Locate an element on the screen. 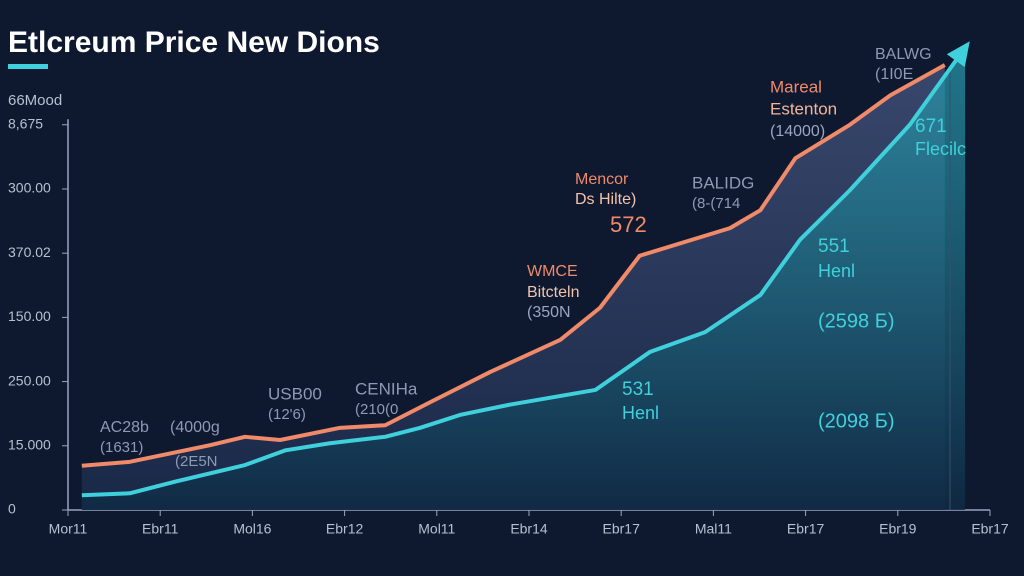 The height and width of the screenshot is (576, 1024). annotation: 572 is located at coordinates (628, 224).